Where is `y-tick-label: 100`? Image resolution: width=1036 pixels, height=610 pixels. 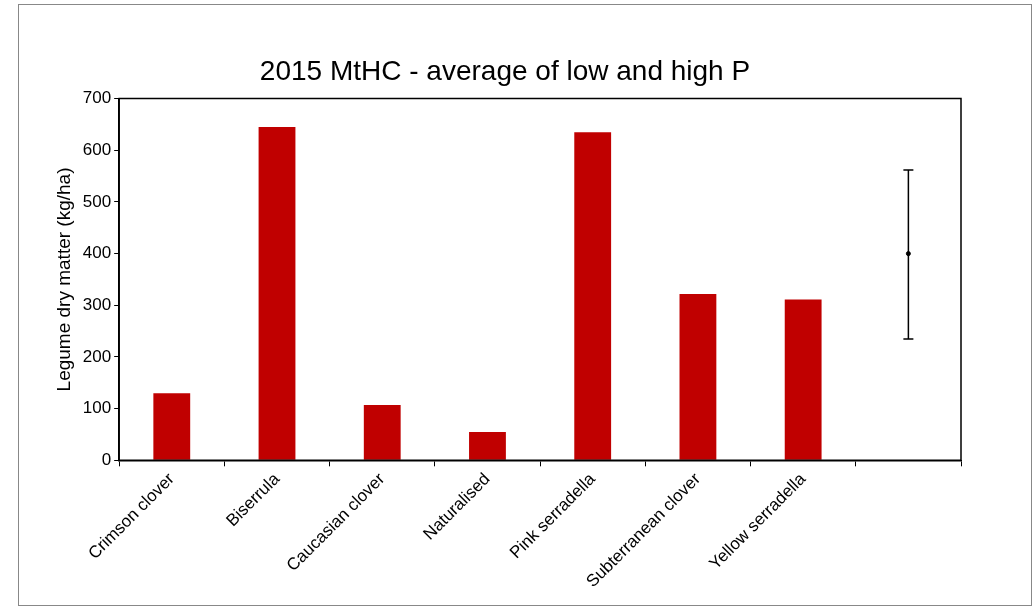
y-tick-label: 100 is located at coordinates (97, 408).